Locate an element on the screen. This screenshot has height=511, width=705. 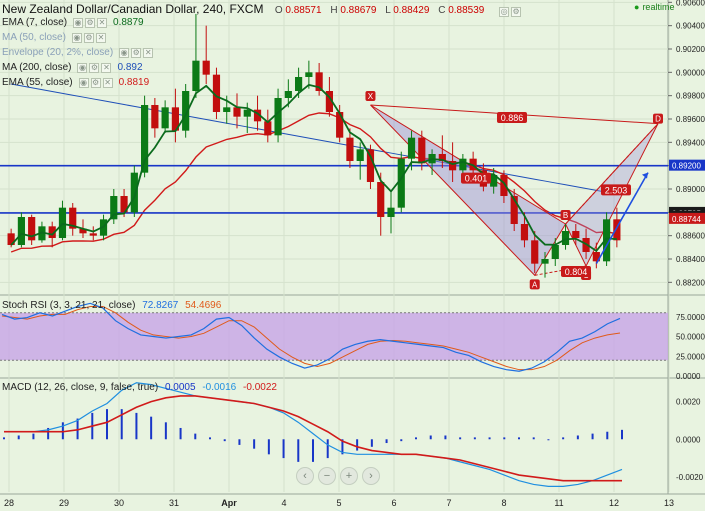
indicator-value: 0.892 is located at coordinates (130, 68).